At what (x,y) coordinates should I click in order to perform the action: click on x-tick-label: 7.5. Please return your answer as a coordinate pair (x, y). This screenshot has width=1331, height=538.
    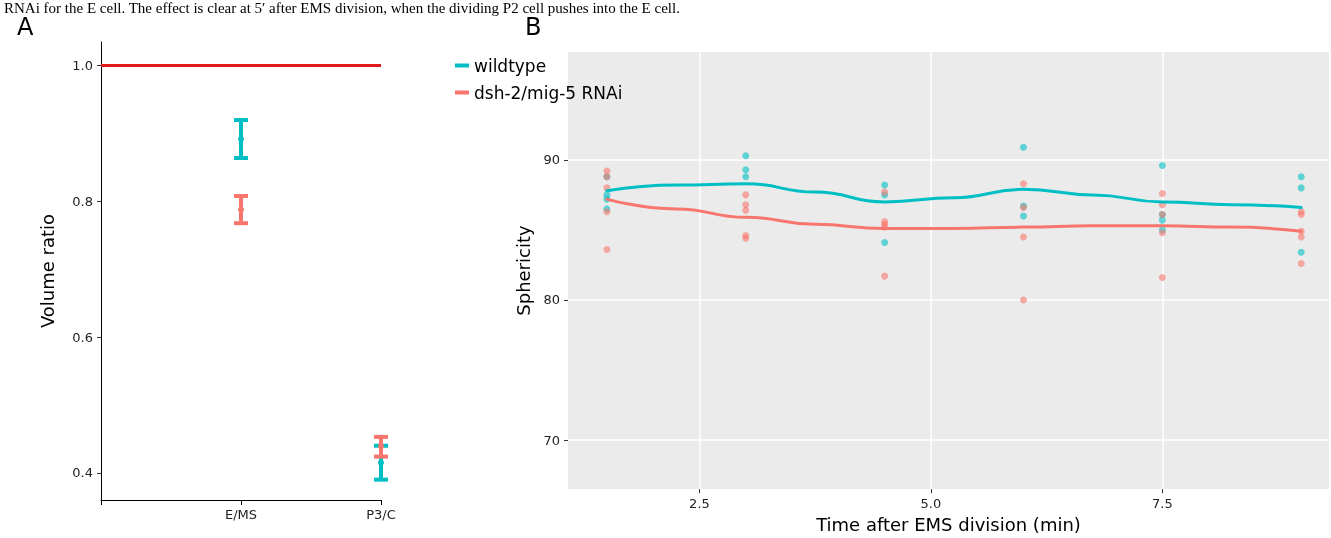
    Looking at the image, I should click on (1162, 504).